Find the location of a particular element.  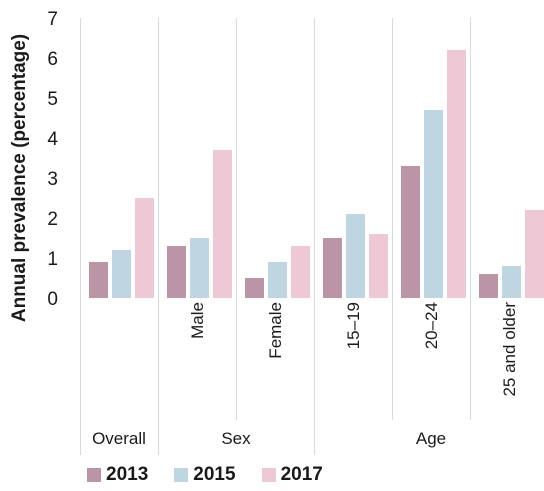

bar-2013-Male is located at coordinates (176, 272).